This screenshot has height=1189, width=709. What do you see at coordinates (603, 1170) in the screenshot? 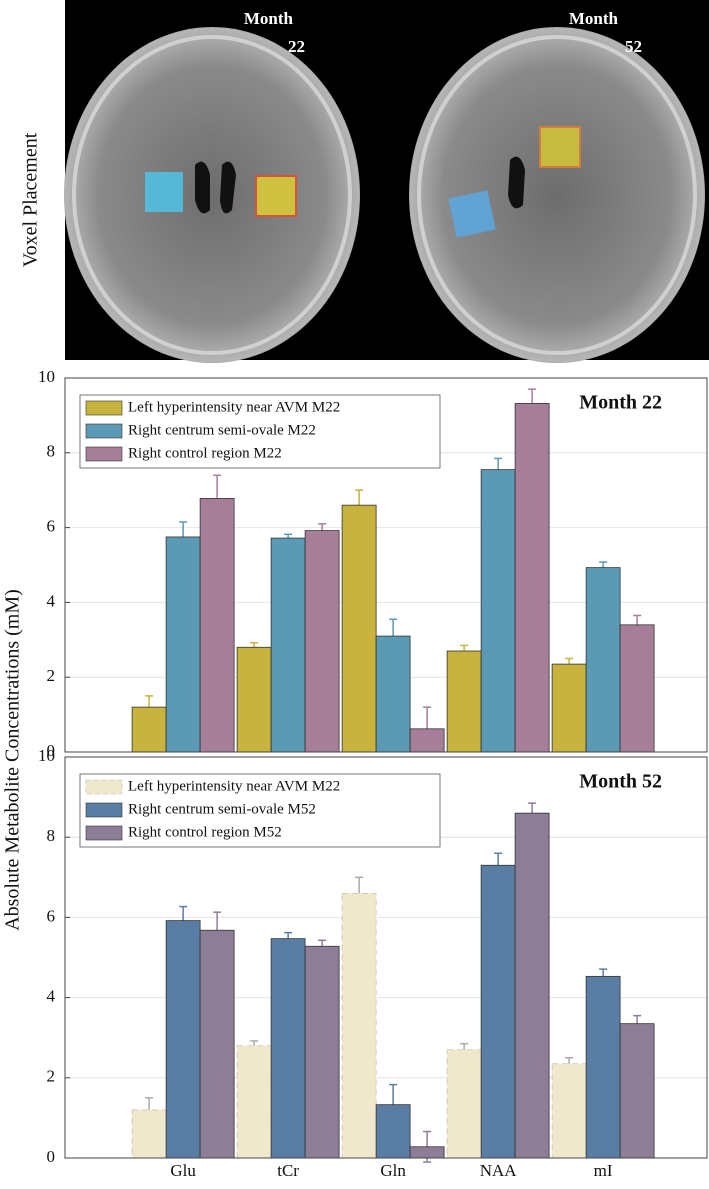
I see `x-tick-label: mI` at bounding box center [603, 1170].